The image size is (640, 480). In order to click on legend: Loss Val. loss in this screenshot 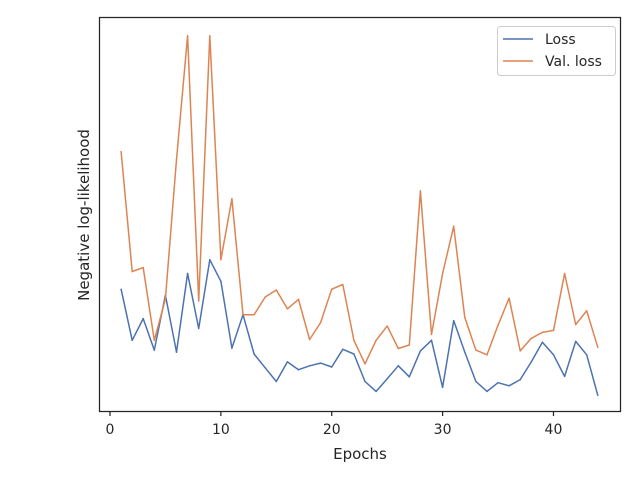, I will do `click(556, 51)`.